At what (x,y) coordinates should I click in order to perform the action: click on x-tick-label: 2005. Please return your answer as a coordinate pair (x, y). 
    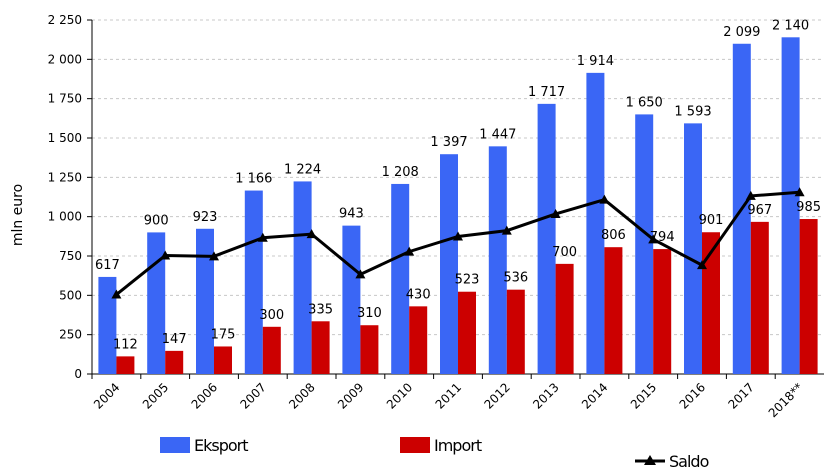
    Looking at the image, I should click on (155, 395).